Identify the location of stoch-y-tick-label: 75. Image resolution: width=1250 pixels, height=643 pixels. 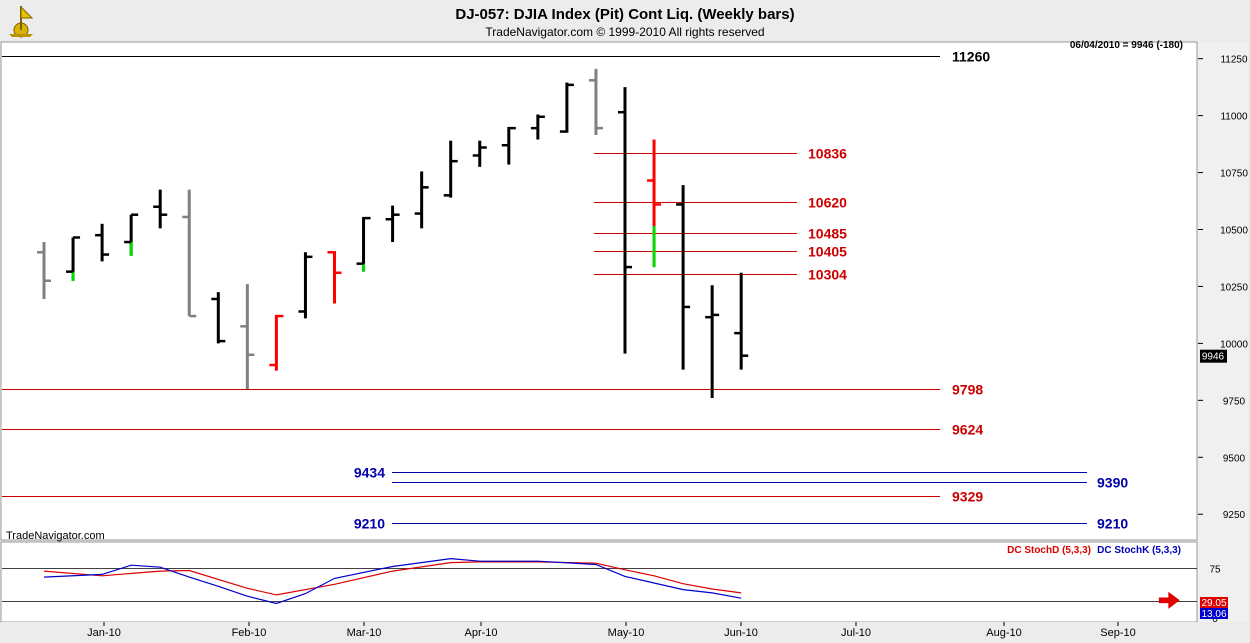
(1215, 570).